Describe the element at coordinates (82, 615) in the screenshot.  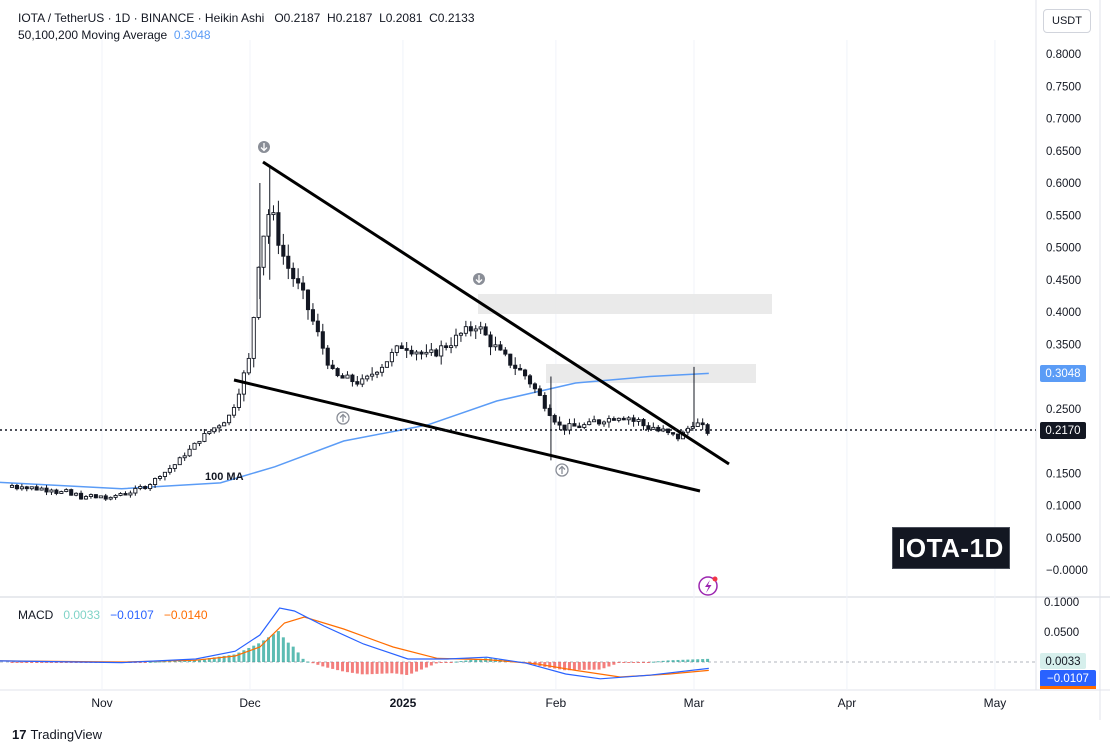
I see `macd-legend-hist: 0.0033` at that location.